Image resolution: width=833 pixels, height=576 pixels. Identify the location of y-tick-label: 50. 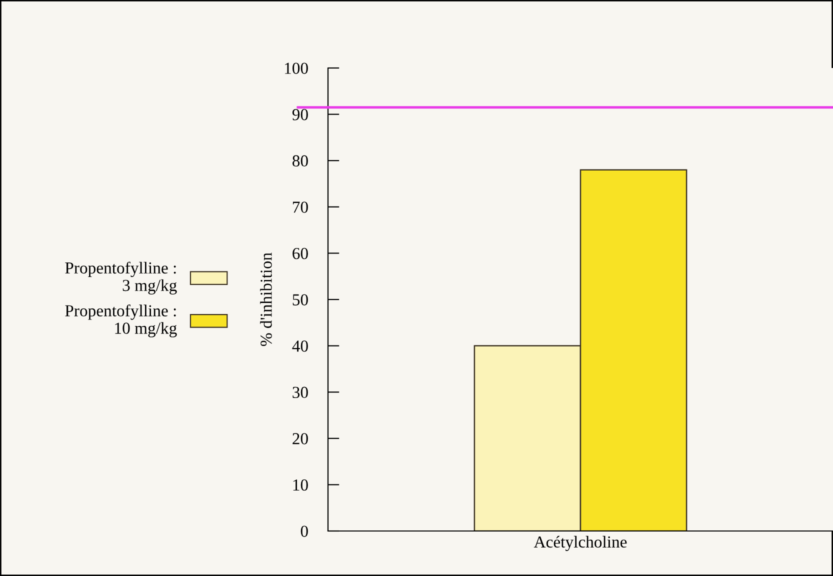
(300, 300).